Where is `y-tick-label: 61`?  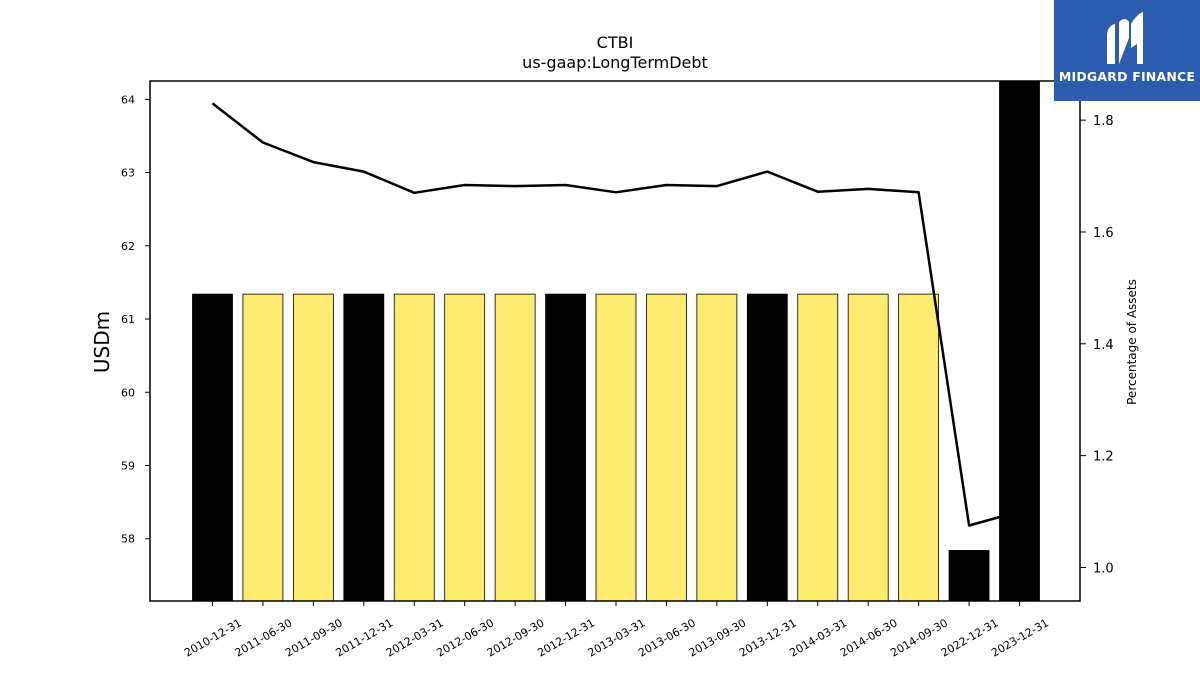
y-tick-label: 61 is located at coordinates (128, 319).